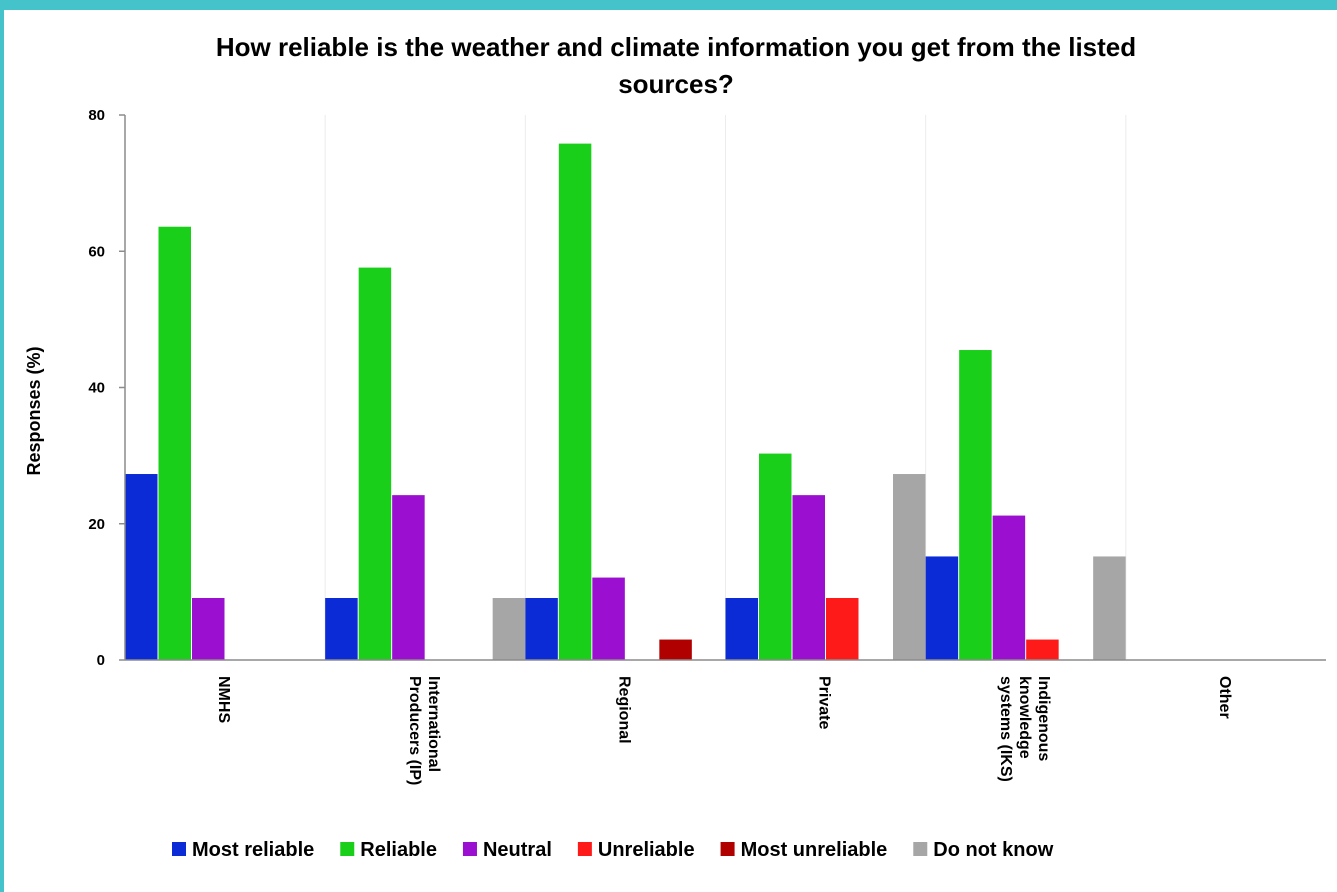 The width and height of the screenshot is (1337, 892). What do you see at coordinates (253, 850) in the screenshot?
I see `legend-label: Most reliable` at bounding box center [253, 850].